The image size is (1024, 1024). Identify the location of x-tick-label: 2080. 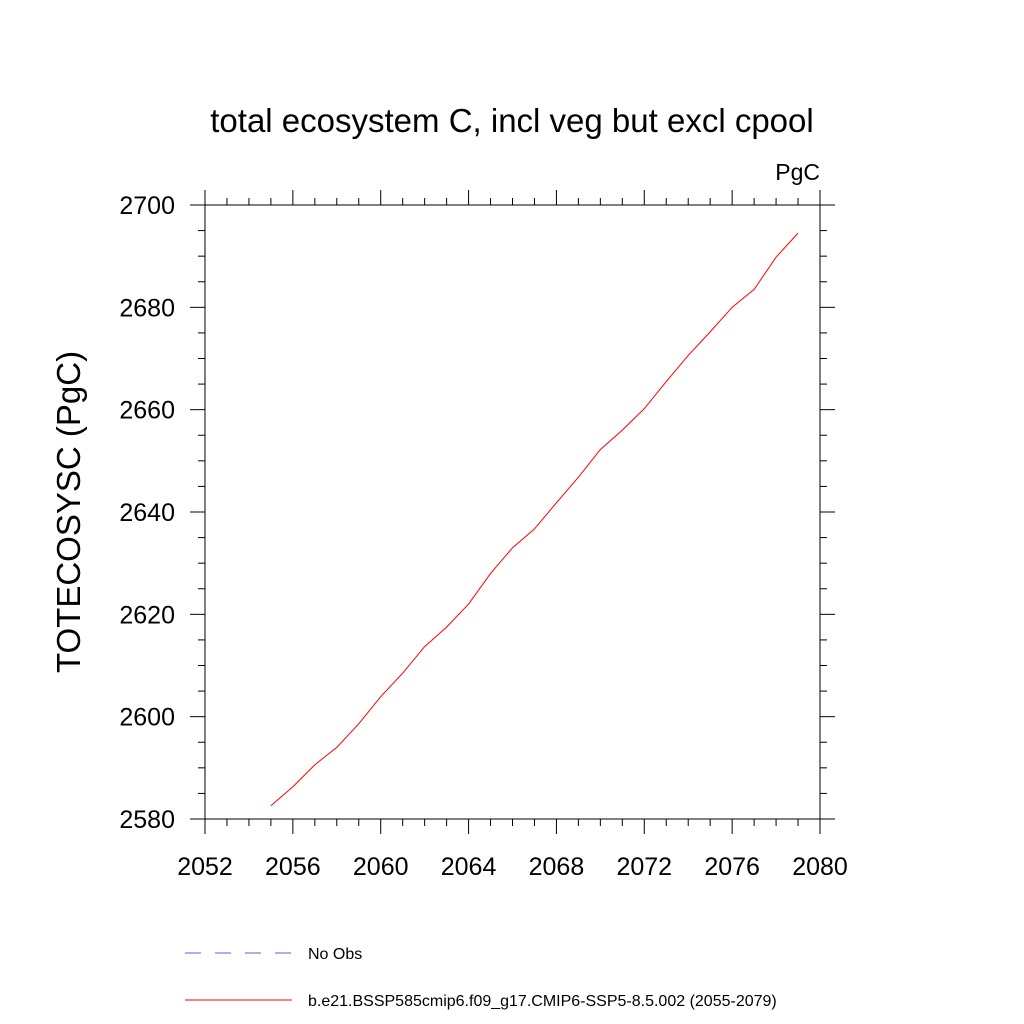
(820, 867).